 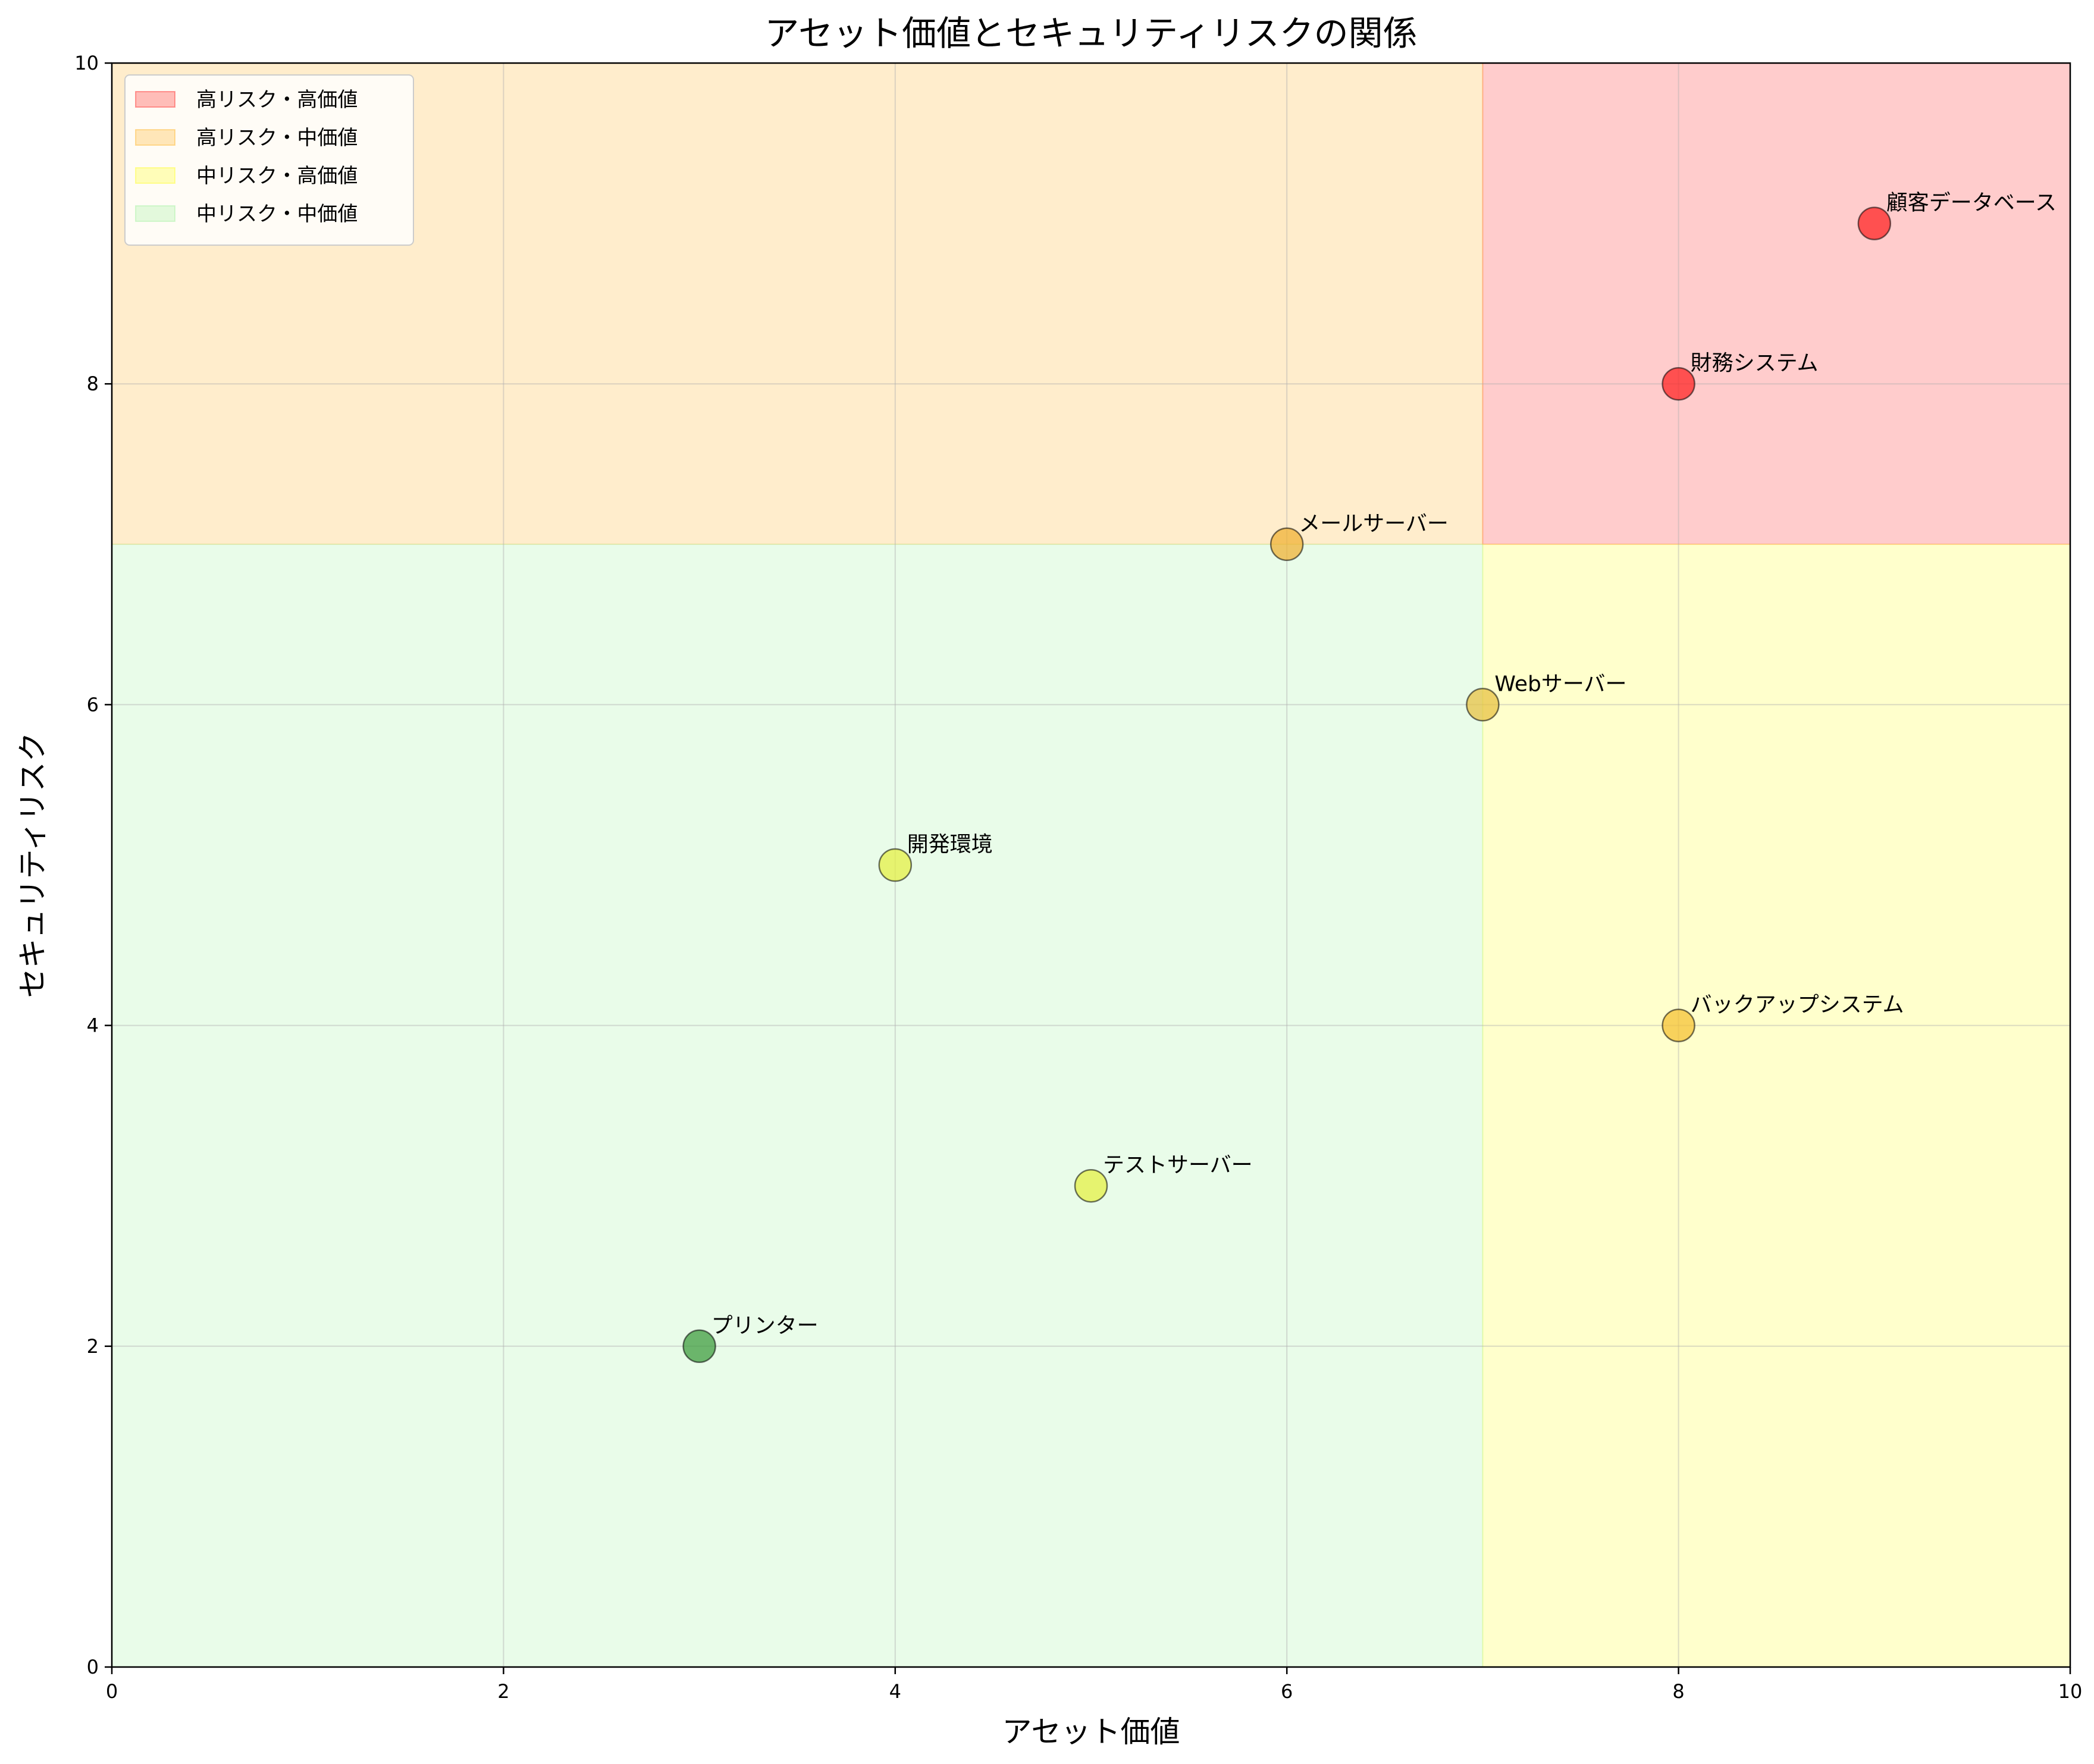 I want to click on chart-title: アセット価値とセキュリティリスクの関係, so click(x=1090, y=33).